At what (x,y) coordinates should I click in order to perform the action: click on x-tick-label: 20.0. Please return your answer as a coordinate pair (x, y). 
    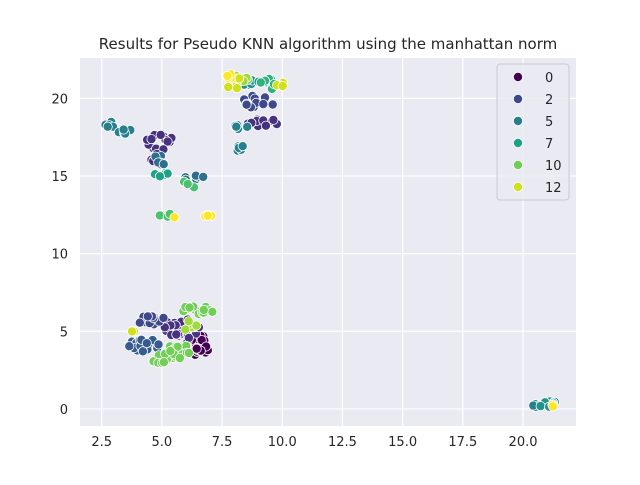
    Looking at the image, I should click on (523, 442).